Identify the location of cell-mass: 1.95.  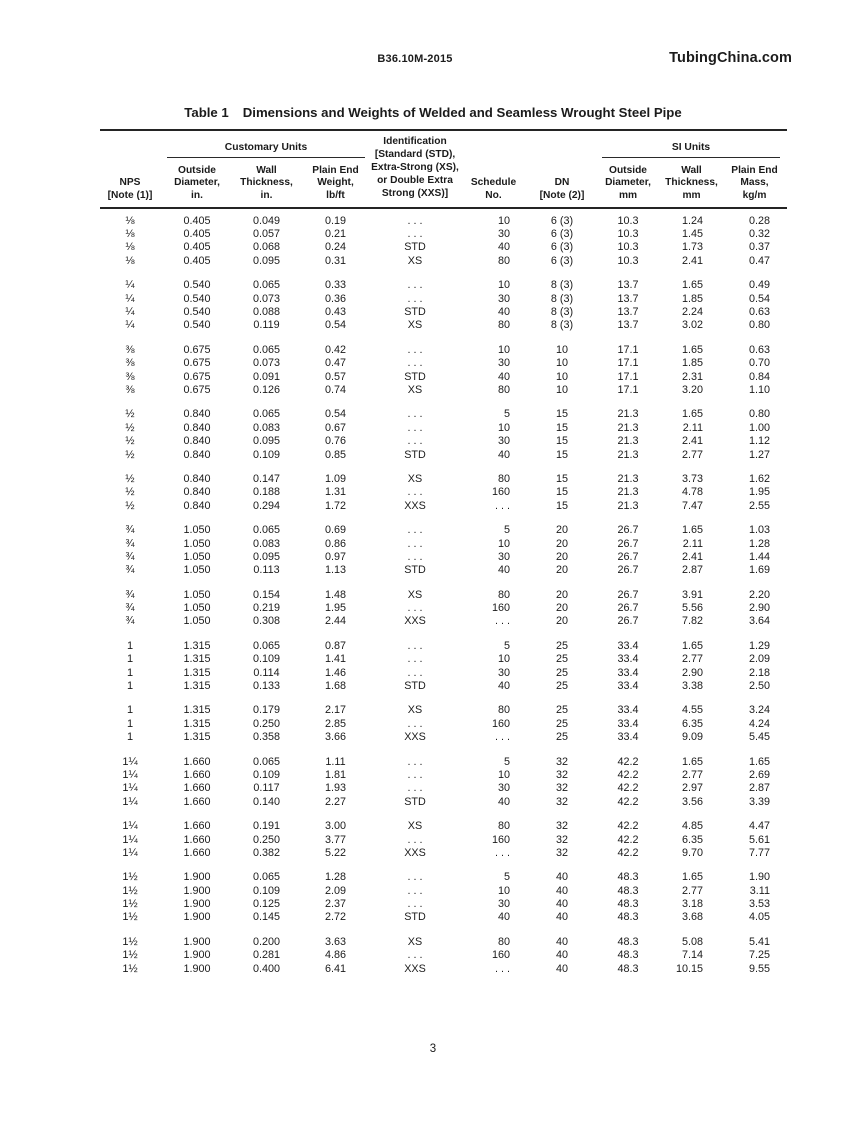
(759, 492).